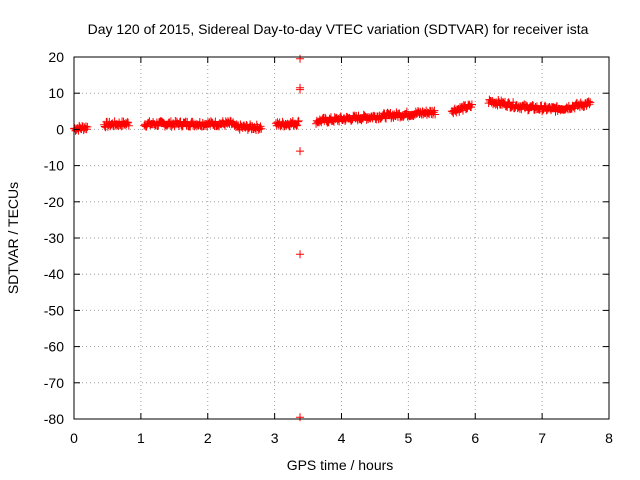 Image resolution: width=640 pixels, height=480 pixels. I want to click on y-tick-label: -30, so click(54, 238).